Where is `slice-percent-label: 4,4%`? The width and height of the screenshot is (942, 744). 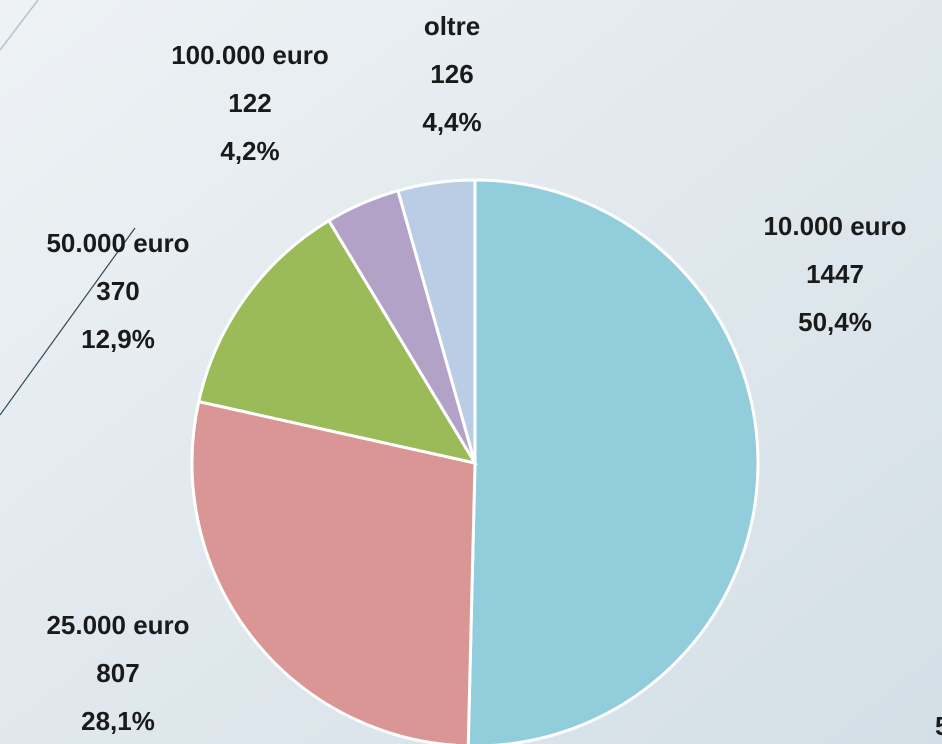
slice-percent-label: 4,4% is located at coordinates (451, 122).